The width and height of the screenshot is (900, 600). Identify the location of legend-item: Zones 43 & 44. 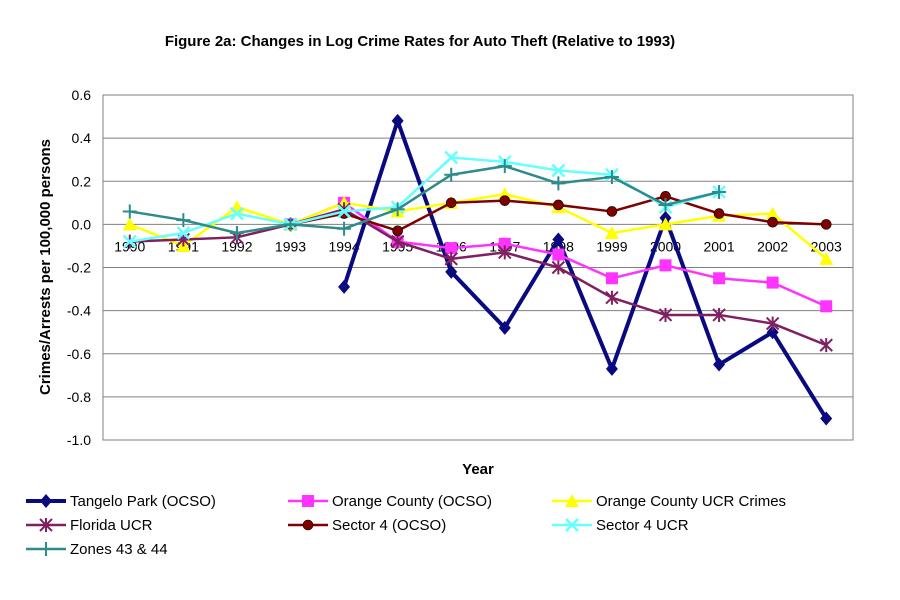
(96, 549).